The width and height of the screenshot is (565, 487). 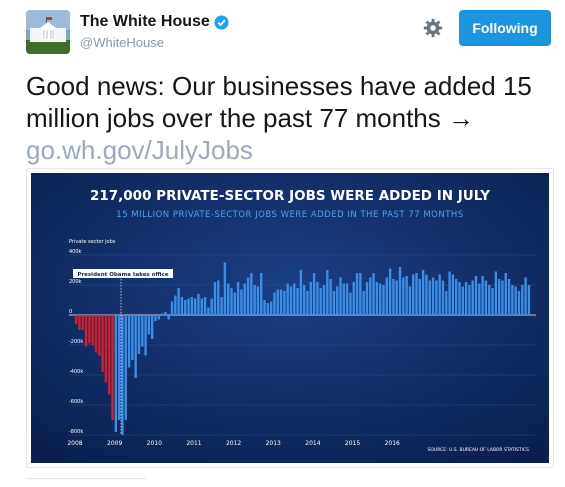 I want to click on x-tick-label: 2009, so click(x=114, y=443).